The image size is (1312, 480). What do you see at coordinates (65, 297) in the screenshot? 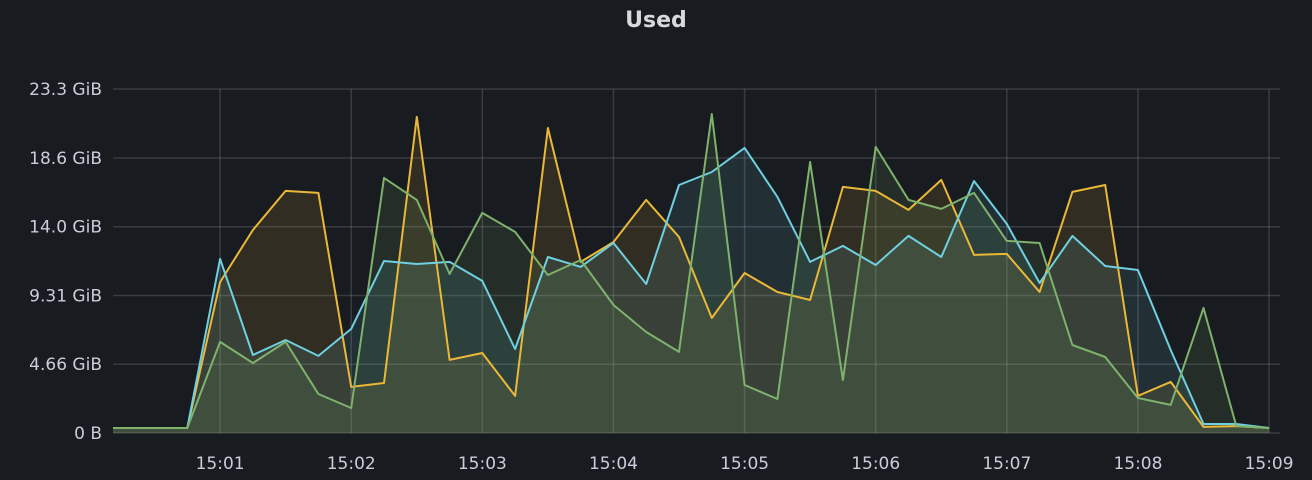
I see `y-tick-label: 9.31 GiB` at bounding box center [65, 297].